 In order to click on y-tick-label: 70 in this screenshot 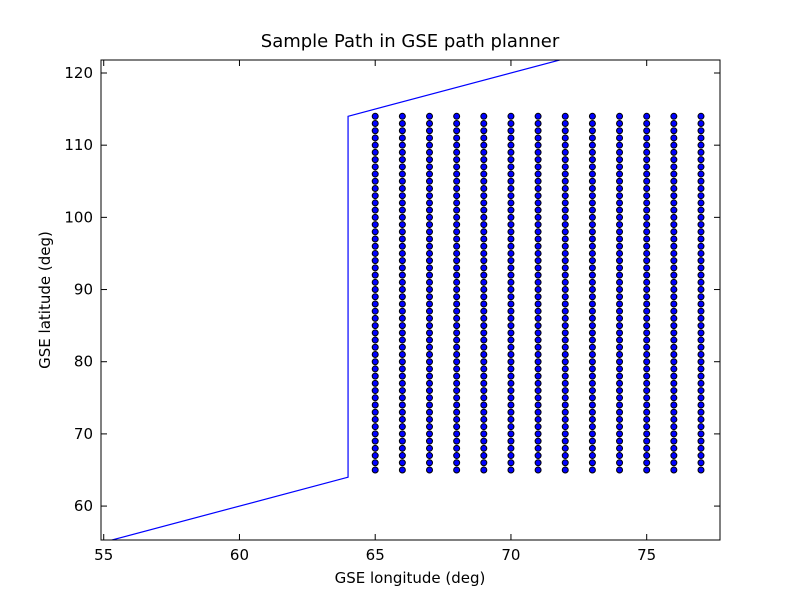, I will do `click(83, 434)`.